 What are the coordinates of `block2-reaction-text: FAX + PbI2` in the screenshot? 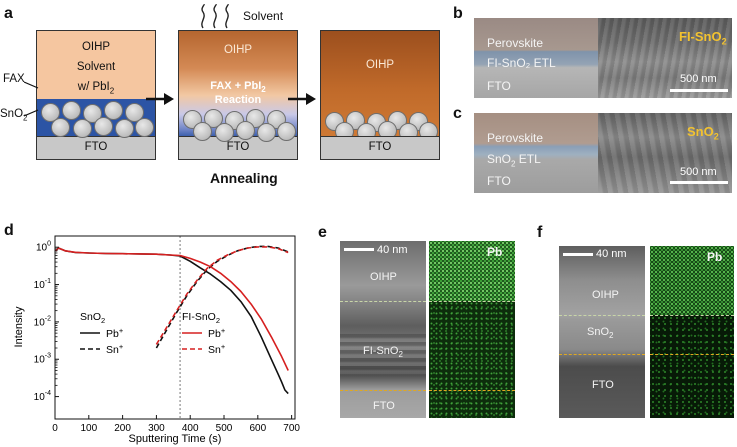 It's located at (238, 87).